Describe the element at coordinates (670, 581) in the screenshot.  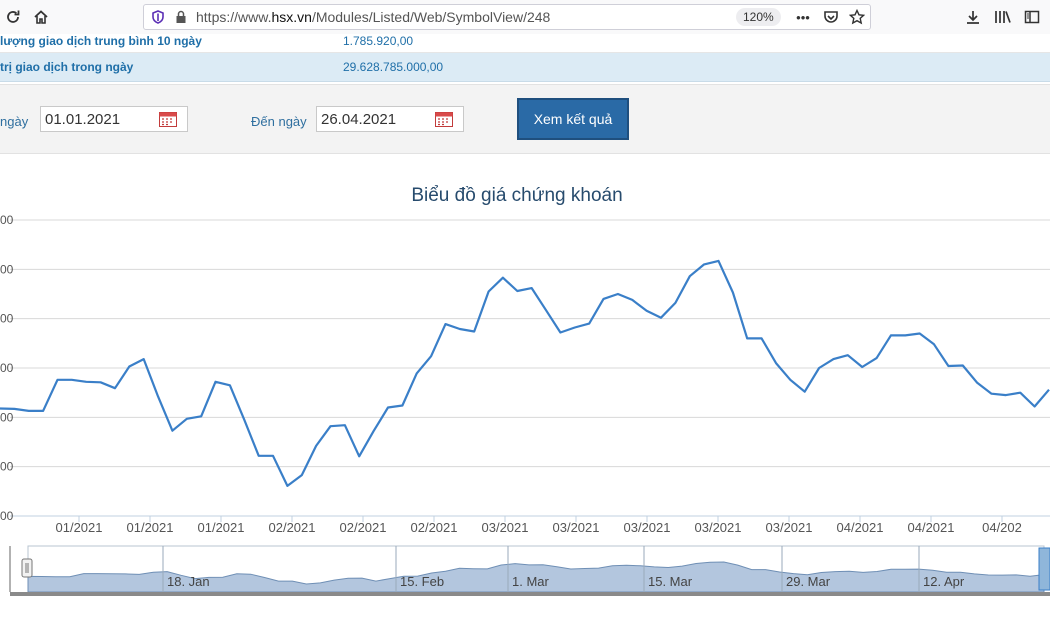
I see `navigator-label: 15. Mar` at that location.